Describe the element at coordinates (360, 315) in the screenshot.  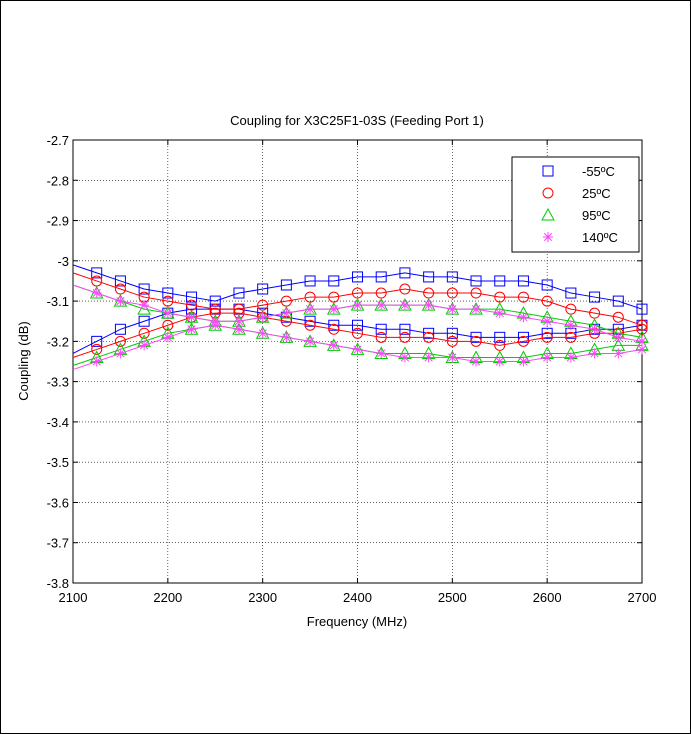
I see `series-circle` at that location.